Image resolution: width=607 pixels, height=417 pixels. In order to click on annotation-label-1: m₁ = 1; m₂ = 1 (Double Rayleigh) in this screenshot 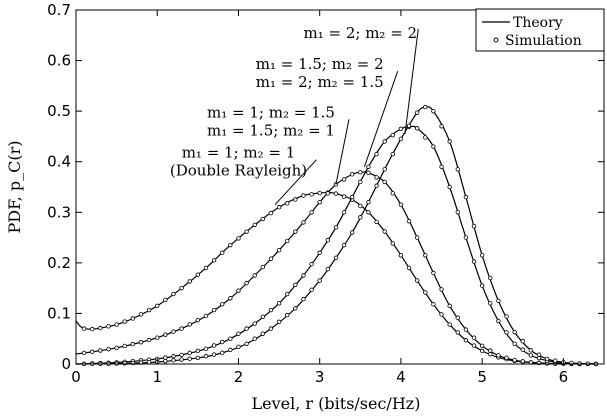, I will do `click(238, 162)`.